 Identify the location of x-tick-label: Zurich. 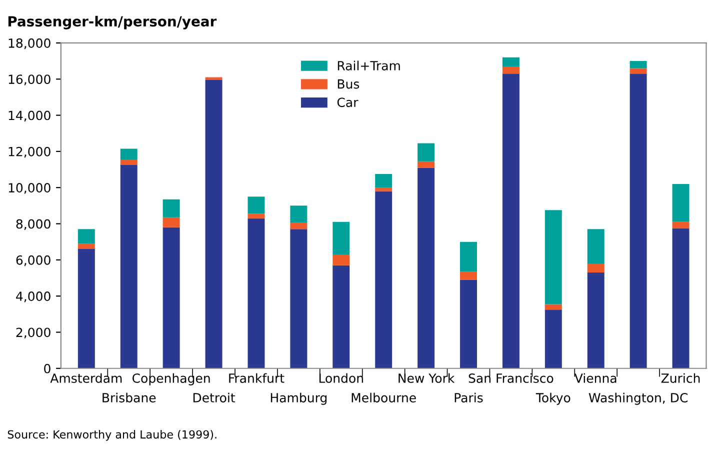
(680, 378).